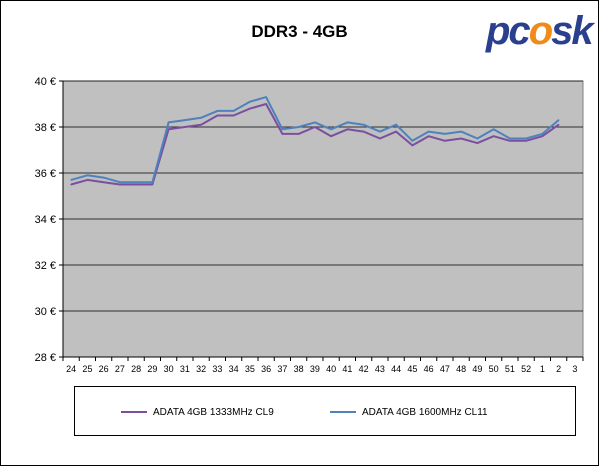  Describe the element at coordinates (152, 369) in the screenshot. I see `x-tick-label: 29` at that location.